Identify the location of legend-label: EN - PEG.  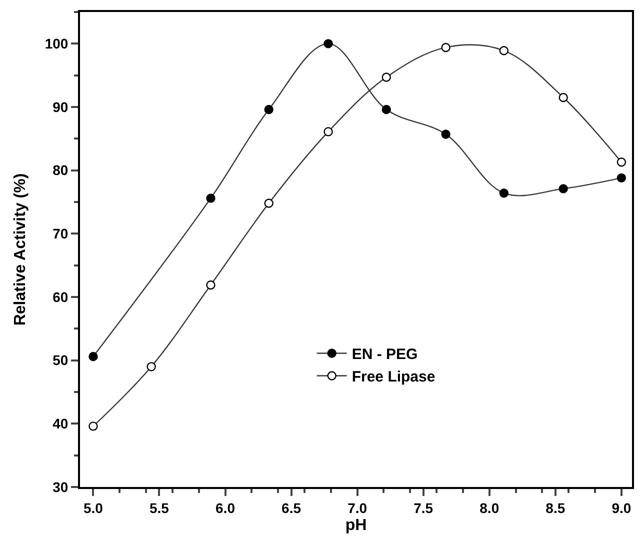
(385, 355).